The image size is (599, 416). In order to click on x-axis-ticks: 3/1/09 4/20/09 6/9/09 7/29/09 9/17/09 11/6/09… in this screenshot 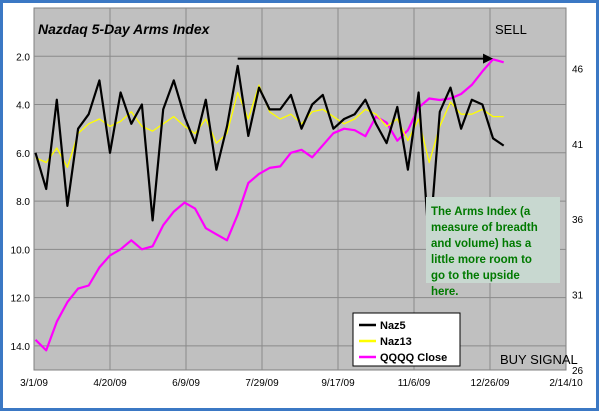, I will do `click(301, 383)`.